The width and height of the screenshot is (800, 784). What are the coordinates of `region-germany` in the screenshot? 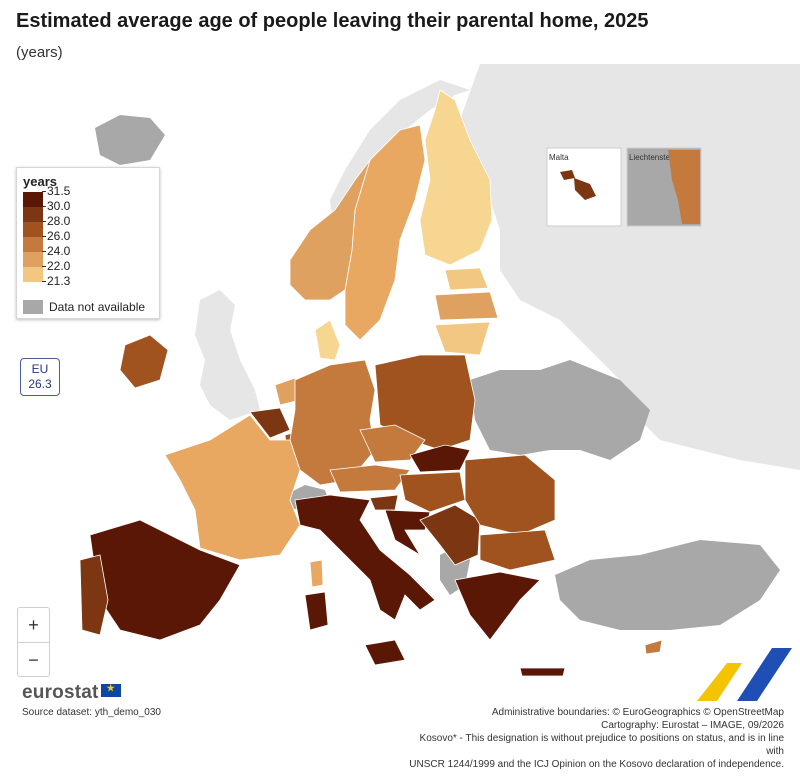 It's located at (332, 422).